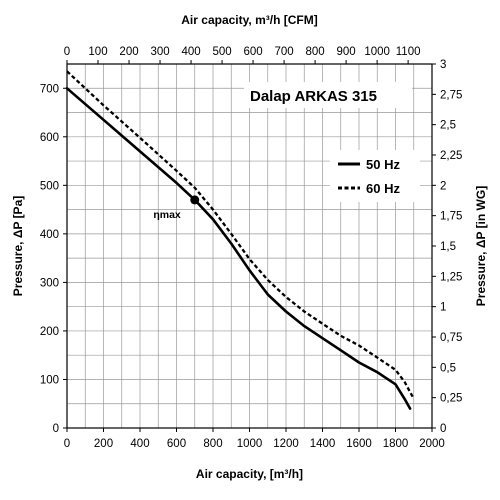  What do you see at coordinates (49, 235) in the screenshot?
I see `y-tick-label: 400` at bounding box center [49, 235].